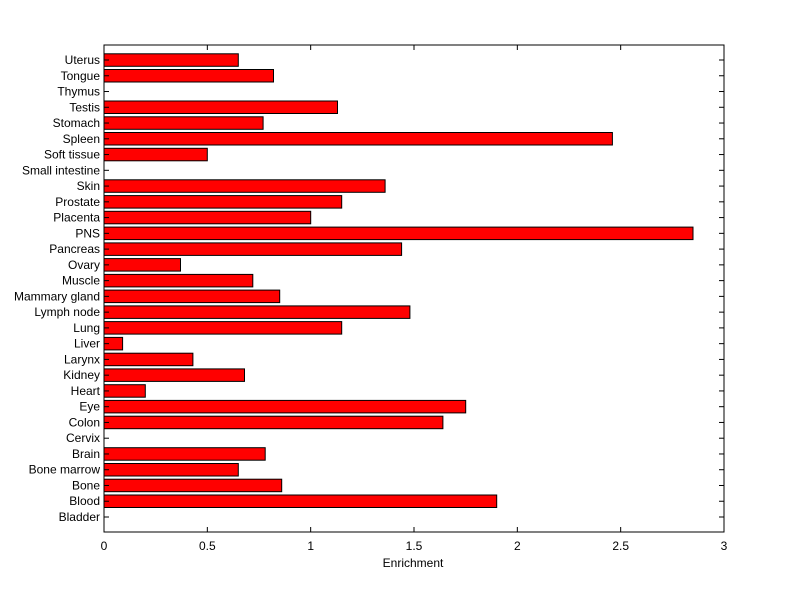  Describe the element at coordinates (76, 123) in the screenshot. I see `y-tick-label: Stomach` at that location.